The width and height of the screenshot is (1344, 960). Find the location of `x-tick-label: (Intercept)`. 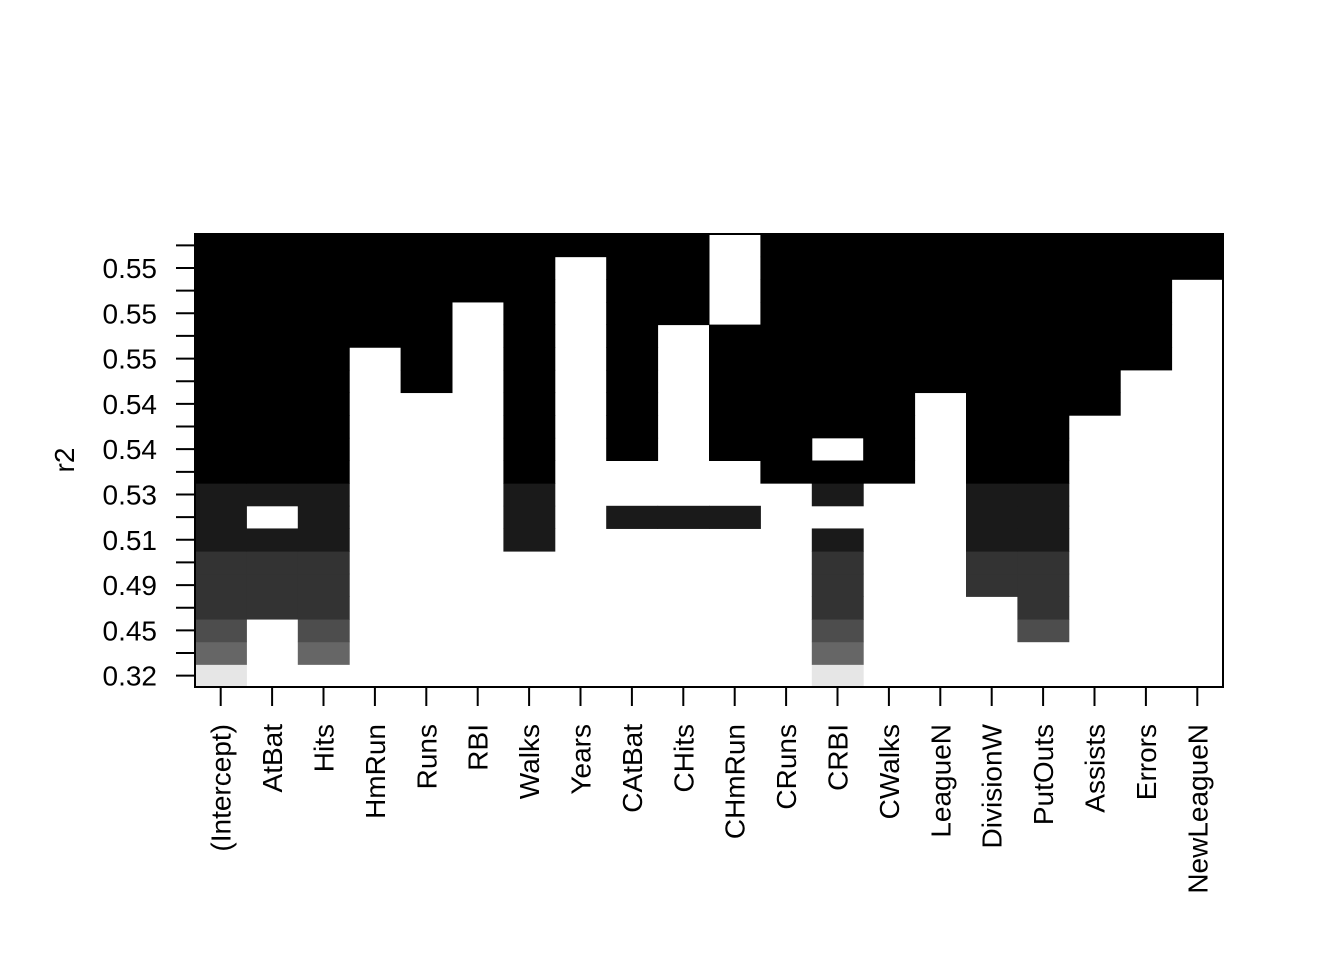

x-tick-label: (Intercept) is located at coordinates (221, 788).